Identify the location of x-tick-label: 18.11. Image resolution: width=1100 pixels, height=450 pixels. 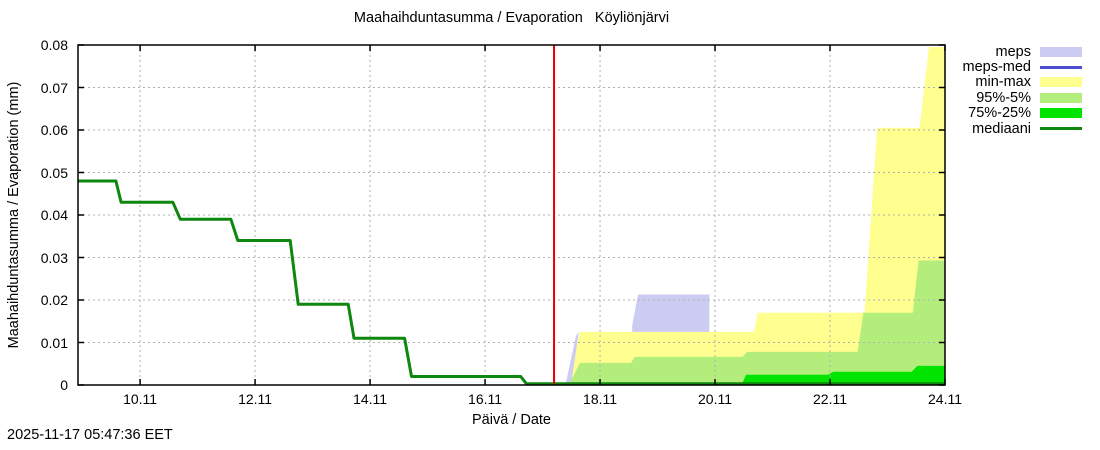
(600, 399).